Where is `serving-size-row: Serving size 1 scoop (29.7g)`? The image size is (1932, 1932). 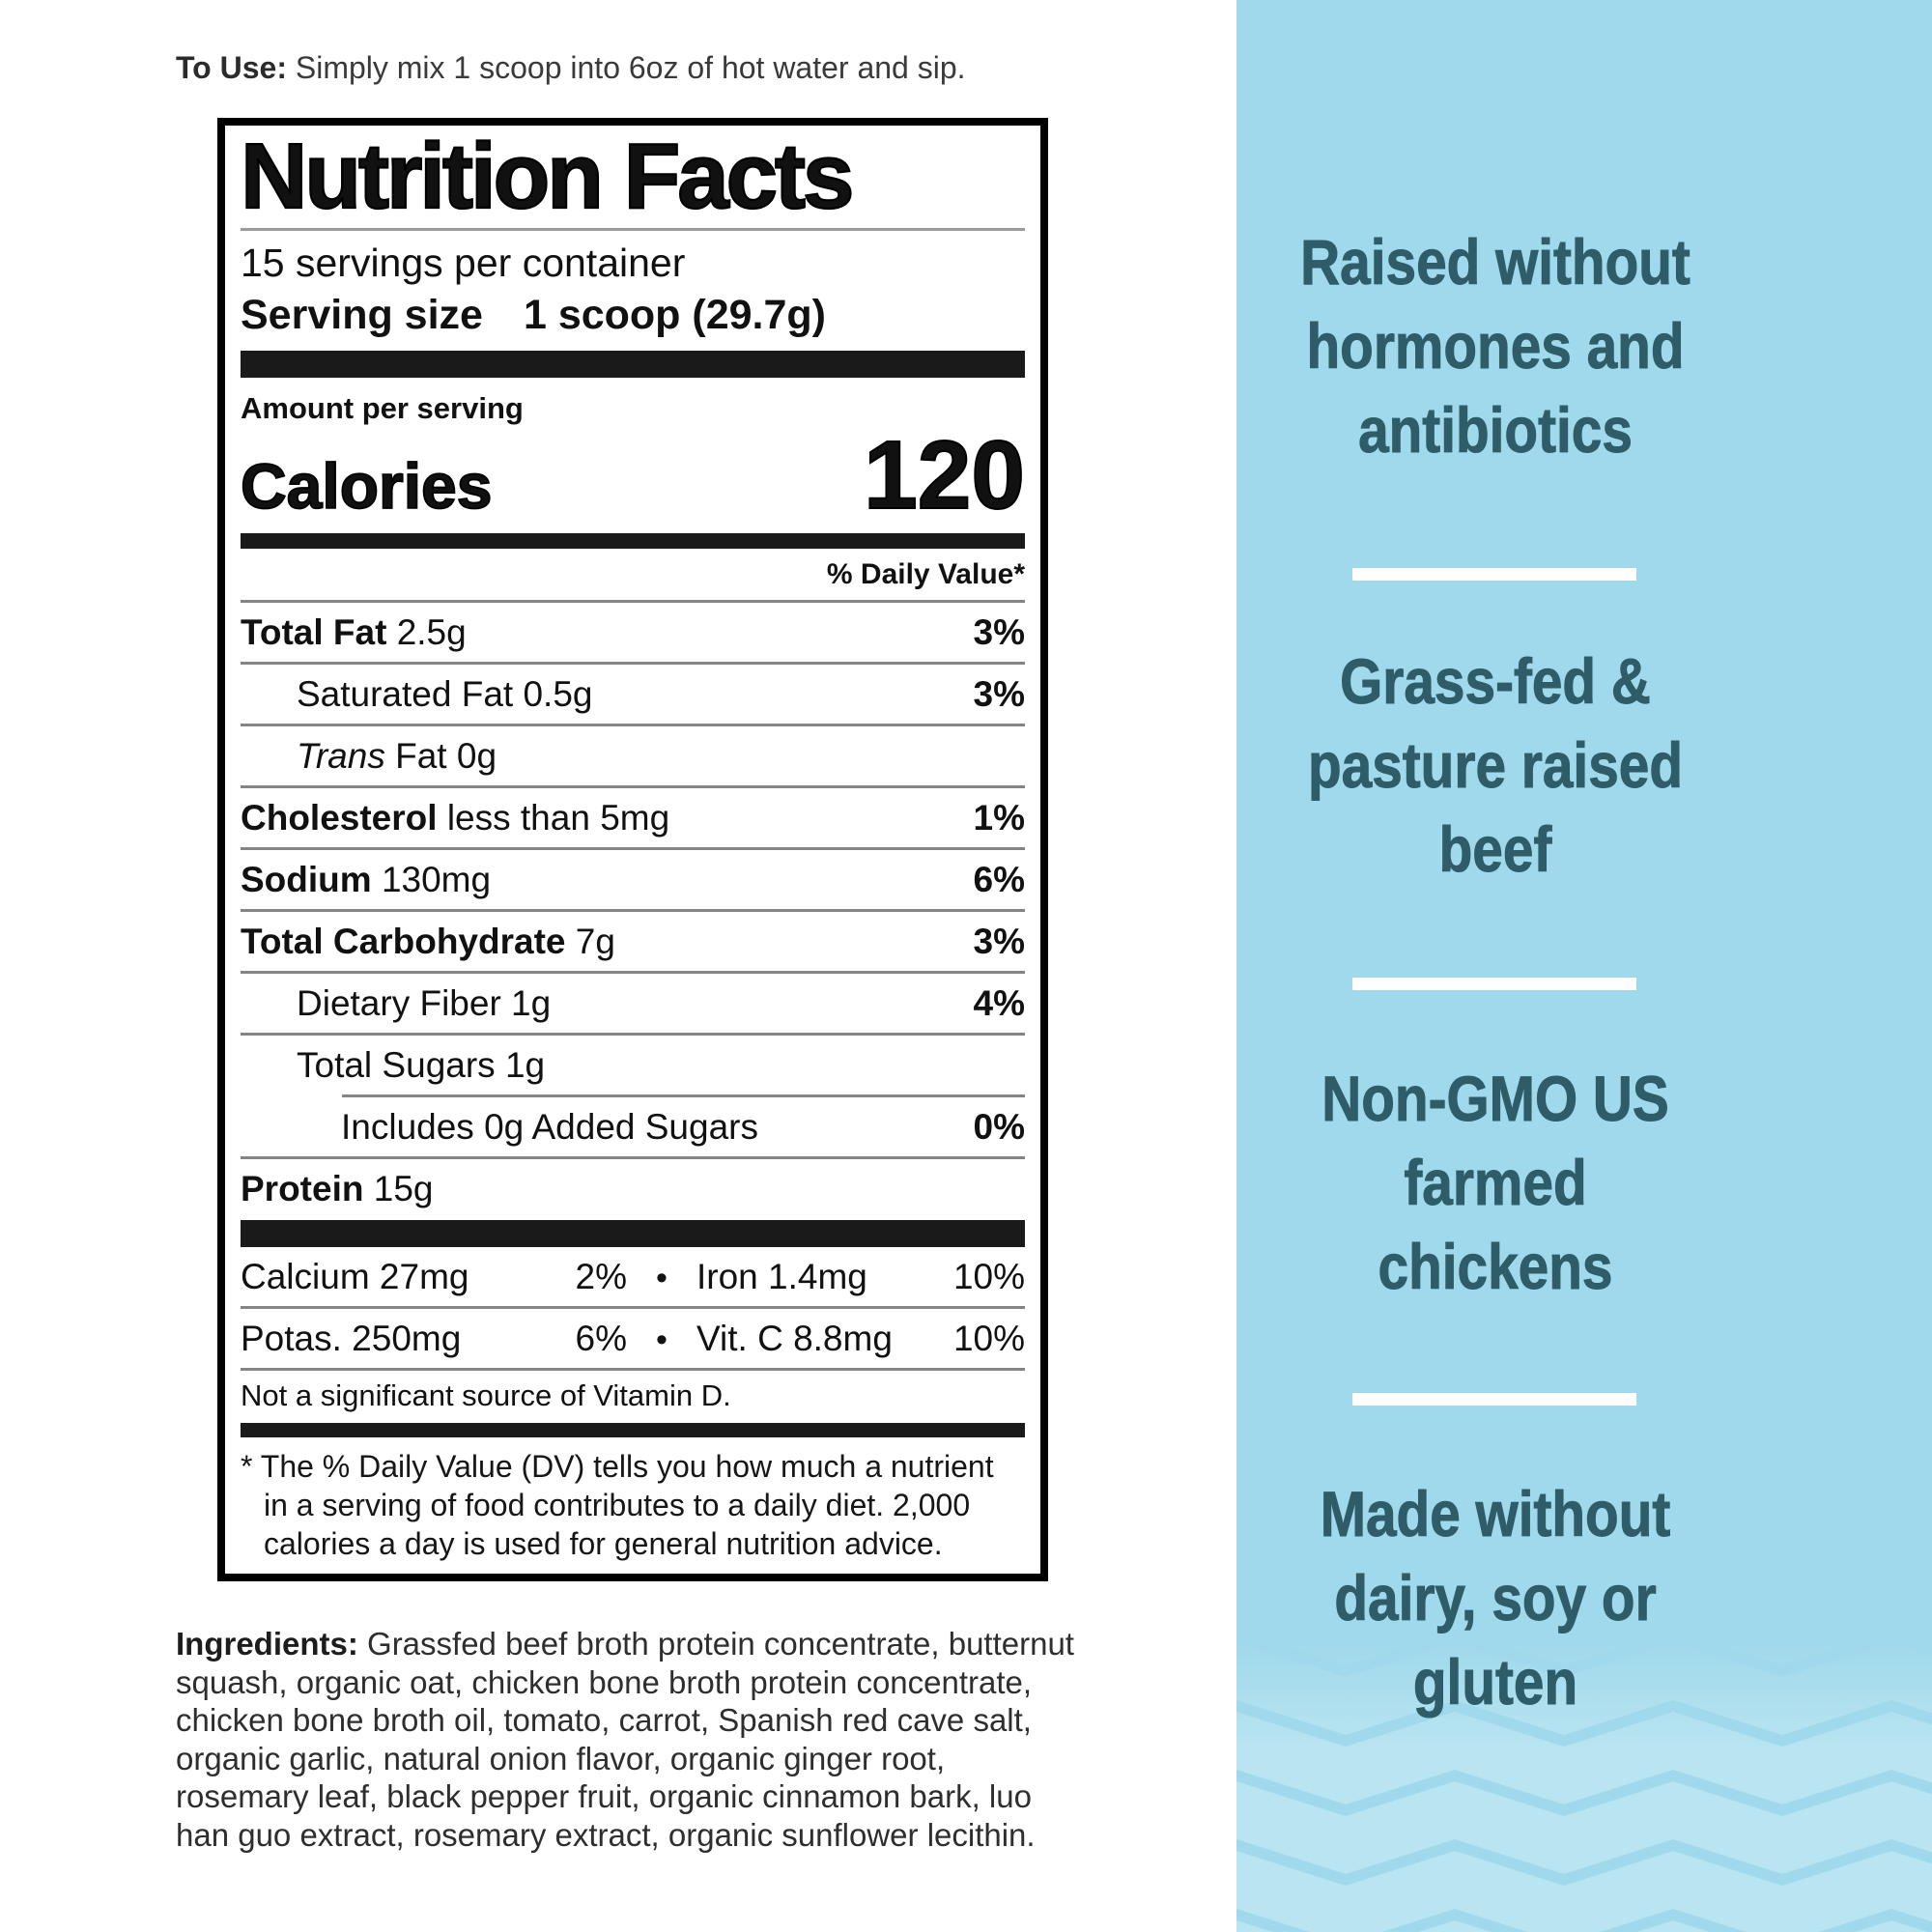 serving-size-row: Serving size 1 scoop (29.7g) is located at coordinates (633, 315).